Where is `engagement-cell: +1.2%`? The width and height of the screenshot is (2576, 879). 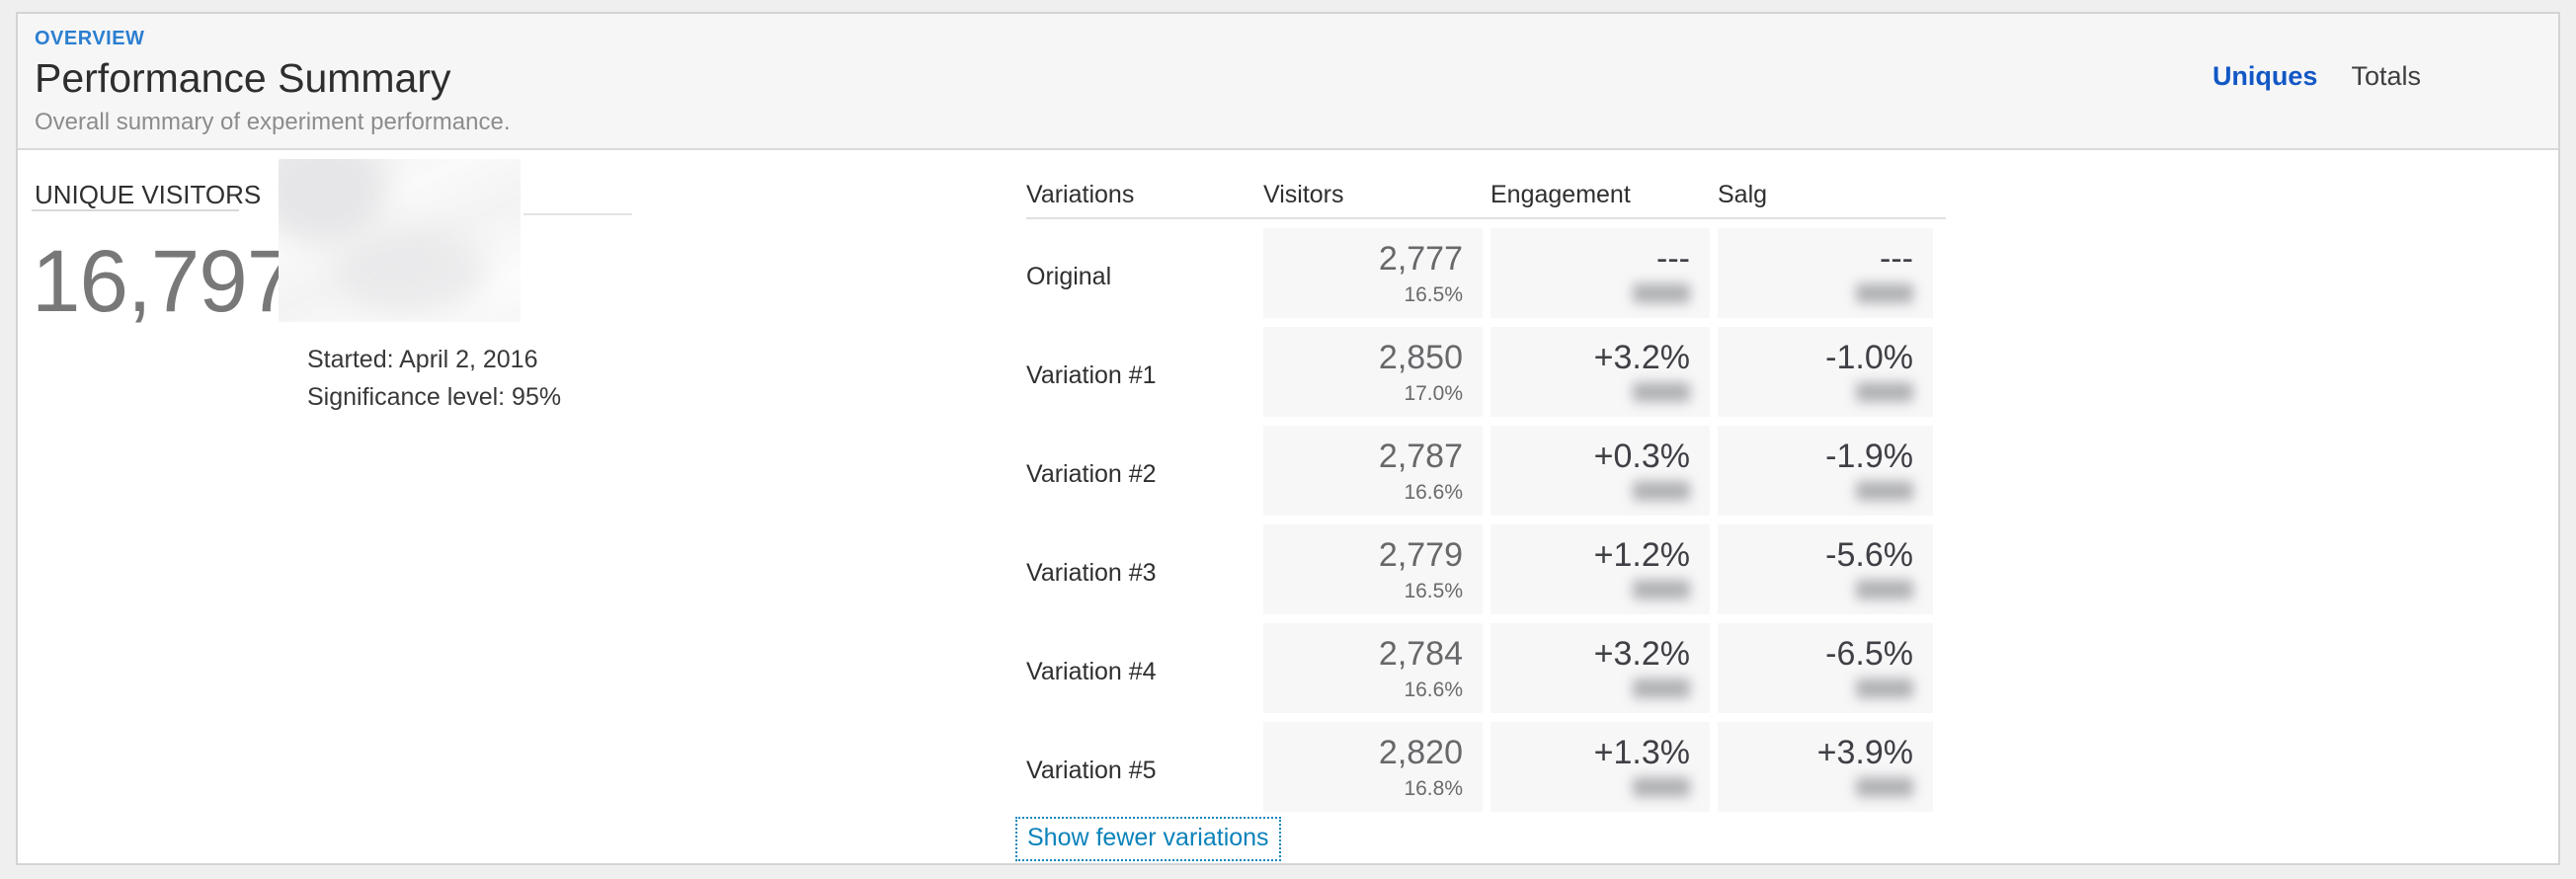 engagement-cell: +1.2% is located at coordinates (1600, 569).